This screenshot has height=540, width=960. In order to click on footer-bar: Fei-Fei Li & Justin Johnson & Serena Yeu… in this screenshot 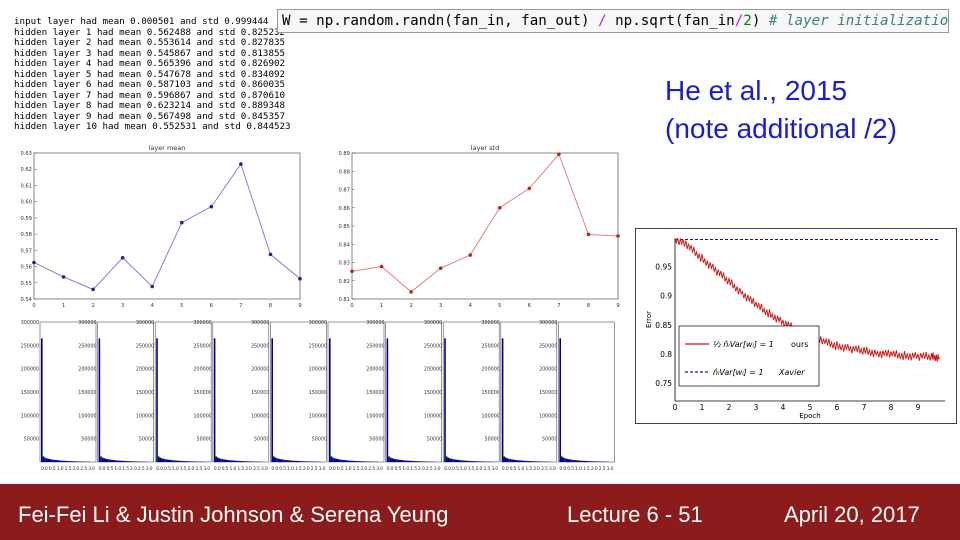, I will do `click(480, 512)`.